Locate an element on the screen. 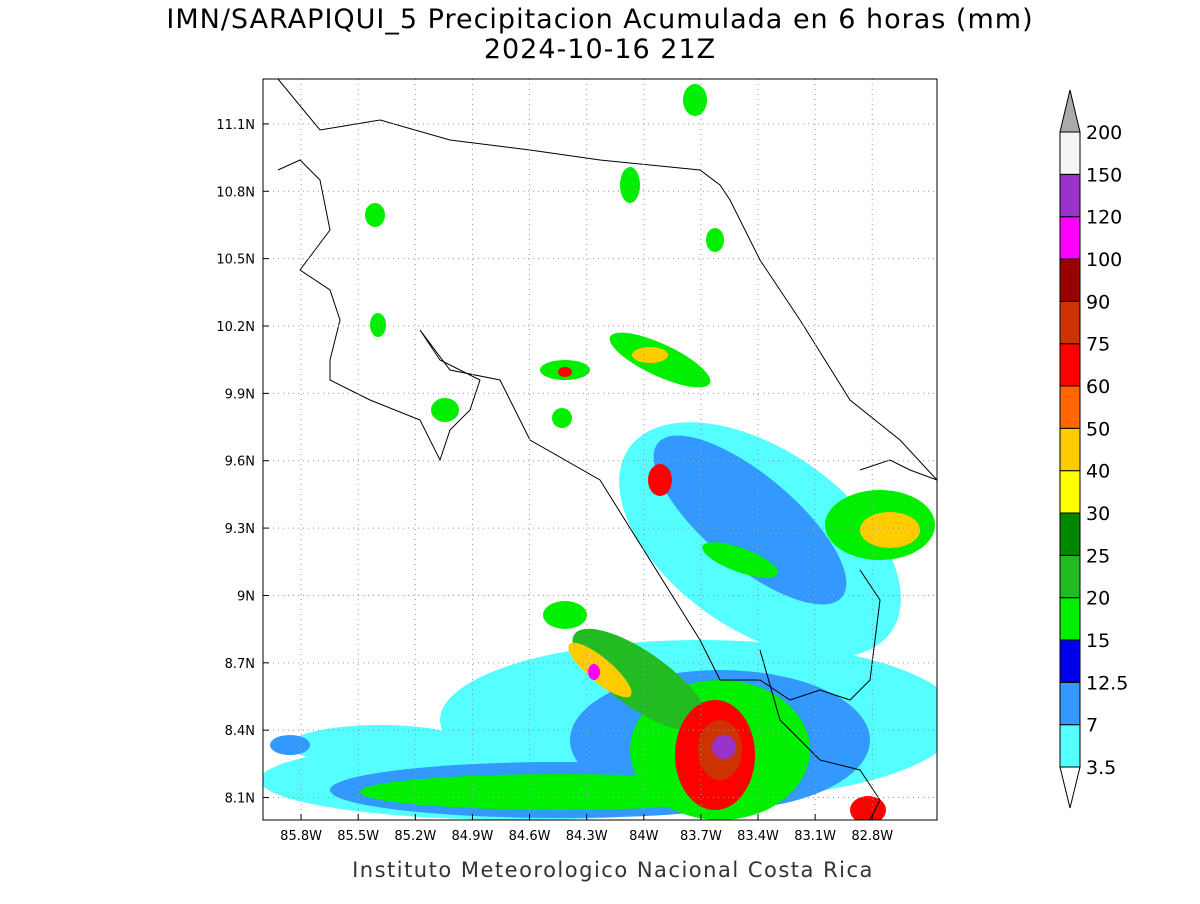 This screenshot has height=904, width=1200. y-tick-label: 9.9N is located at coordinates (240, 394).